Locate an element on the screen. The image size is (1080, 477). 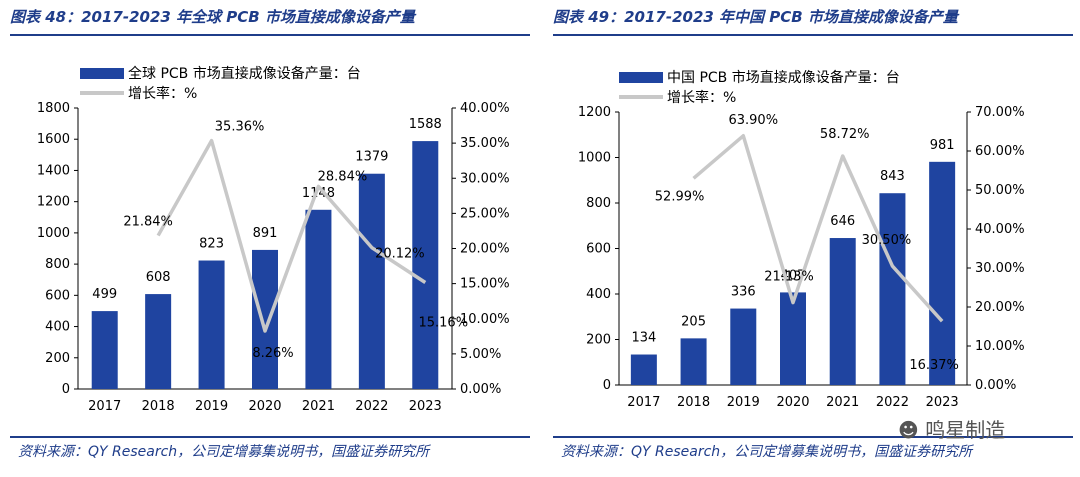
y2-tick-label: 10.00% is located at coordinates (1000, 346).